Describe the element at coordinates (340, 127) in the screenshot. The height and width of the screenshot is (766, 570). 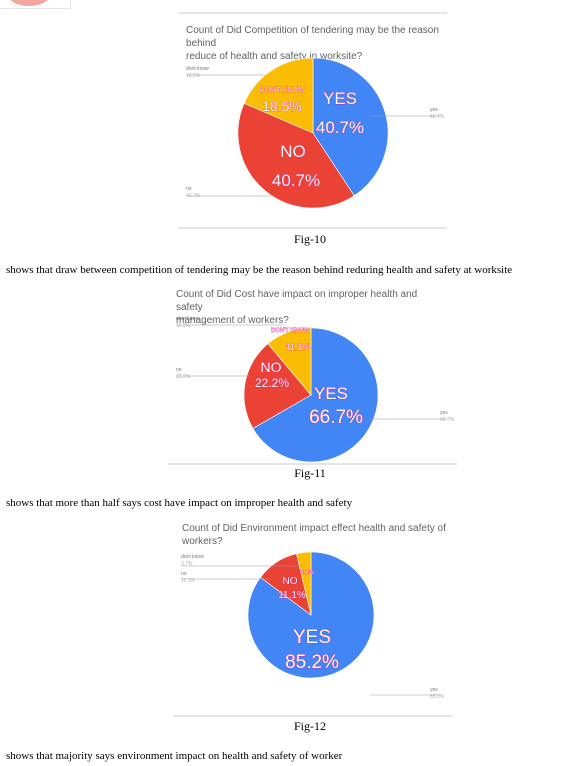
I see `slice-percent-yes: 40.7%` at that location.